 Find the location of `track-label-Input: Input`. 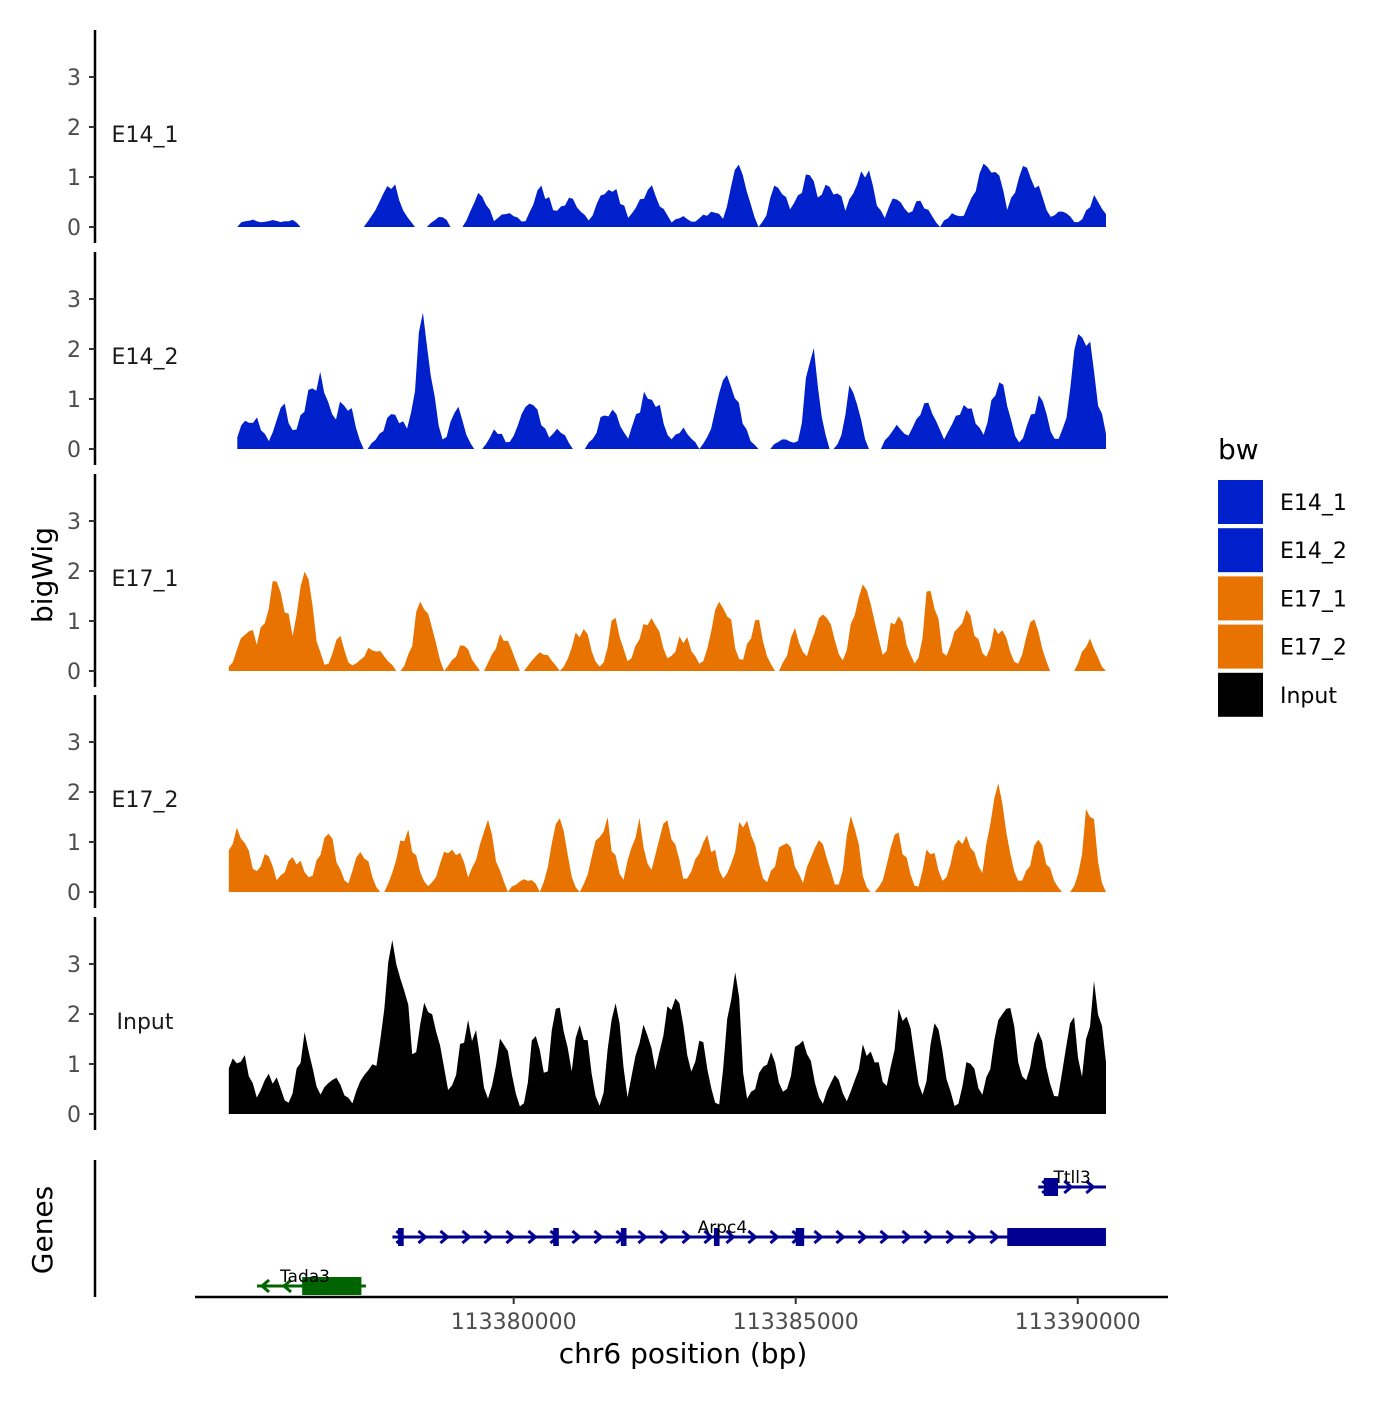

track-label-Input: Input is located at coordinates (145, 1022).